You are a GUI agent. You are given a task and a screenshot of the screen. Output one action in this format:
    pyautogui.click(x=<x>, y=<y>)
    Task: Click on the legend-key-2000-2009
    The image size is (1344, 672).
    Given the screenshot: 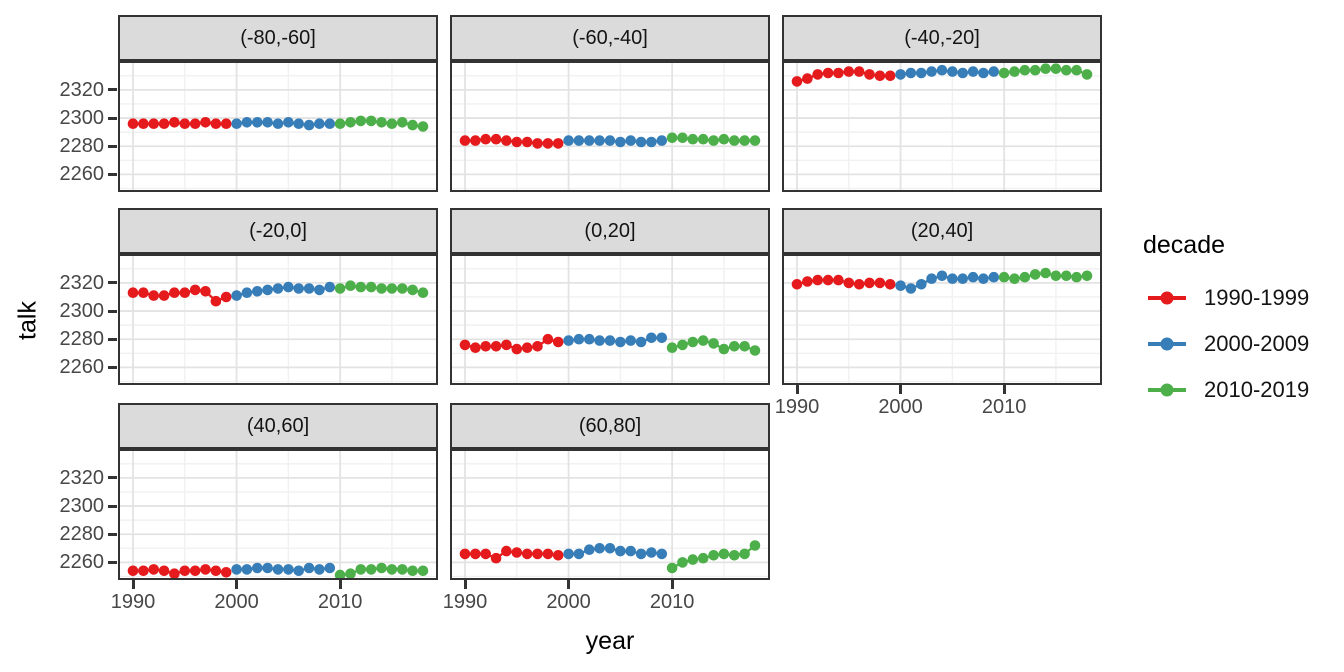 What is the action you would take?
    pyautogui.click(x=1167, y=344)
    